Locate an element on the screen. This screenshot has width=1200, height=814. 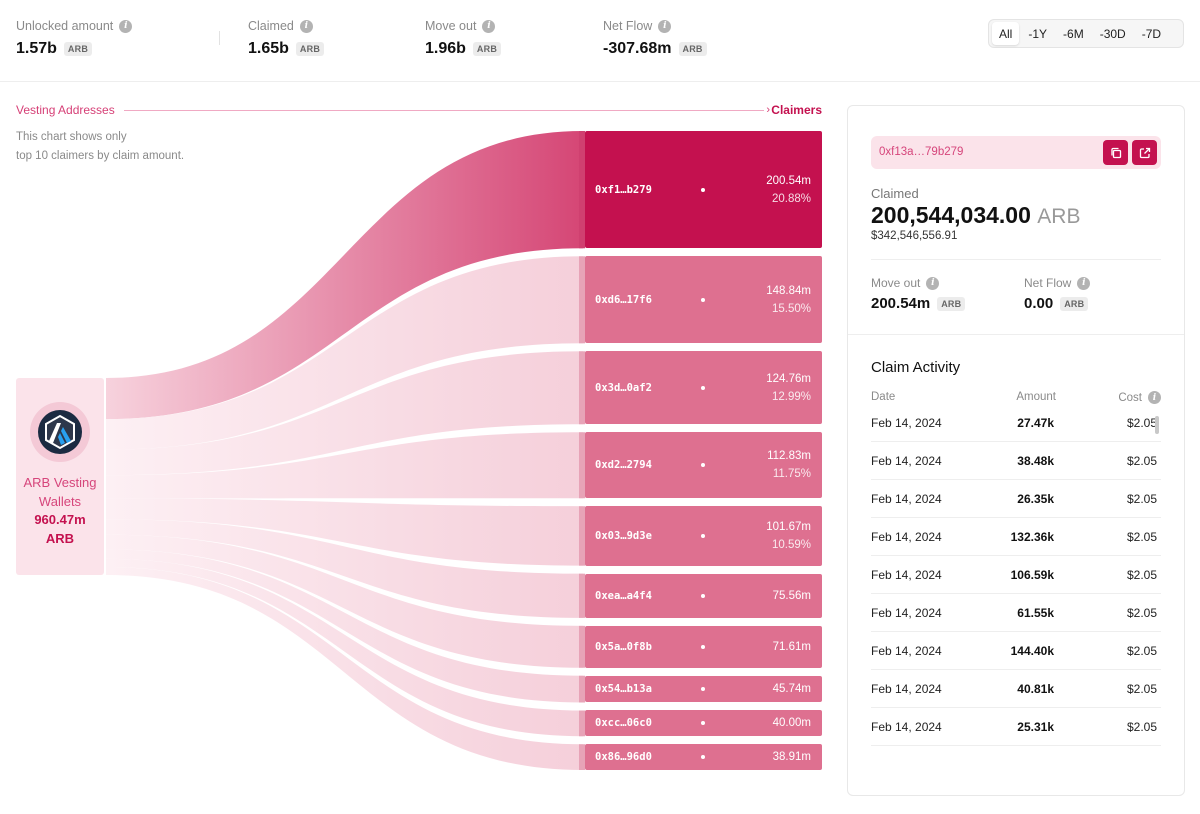
divider is located at coordinates (1016, 334).